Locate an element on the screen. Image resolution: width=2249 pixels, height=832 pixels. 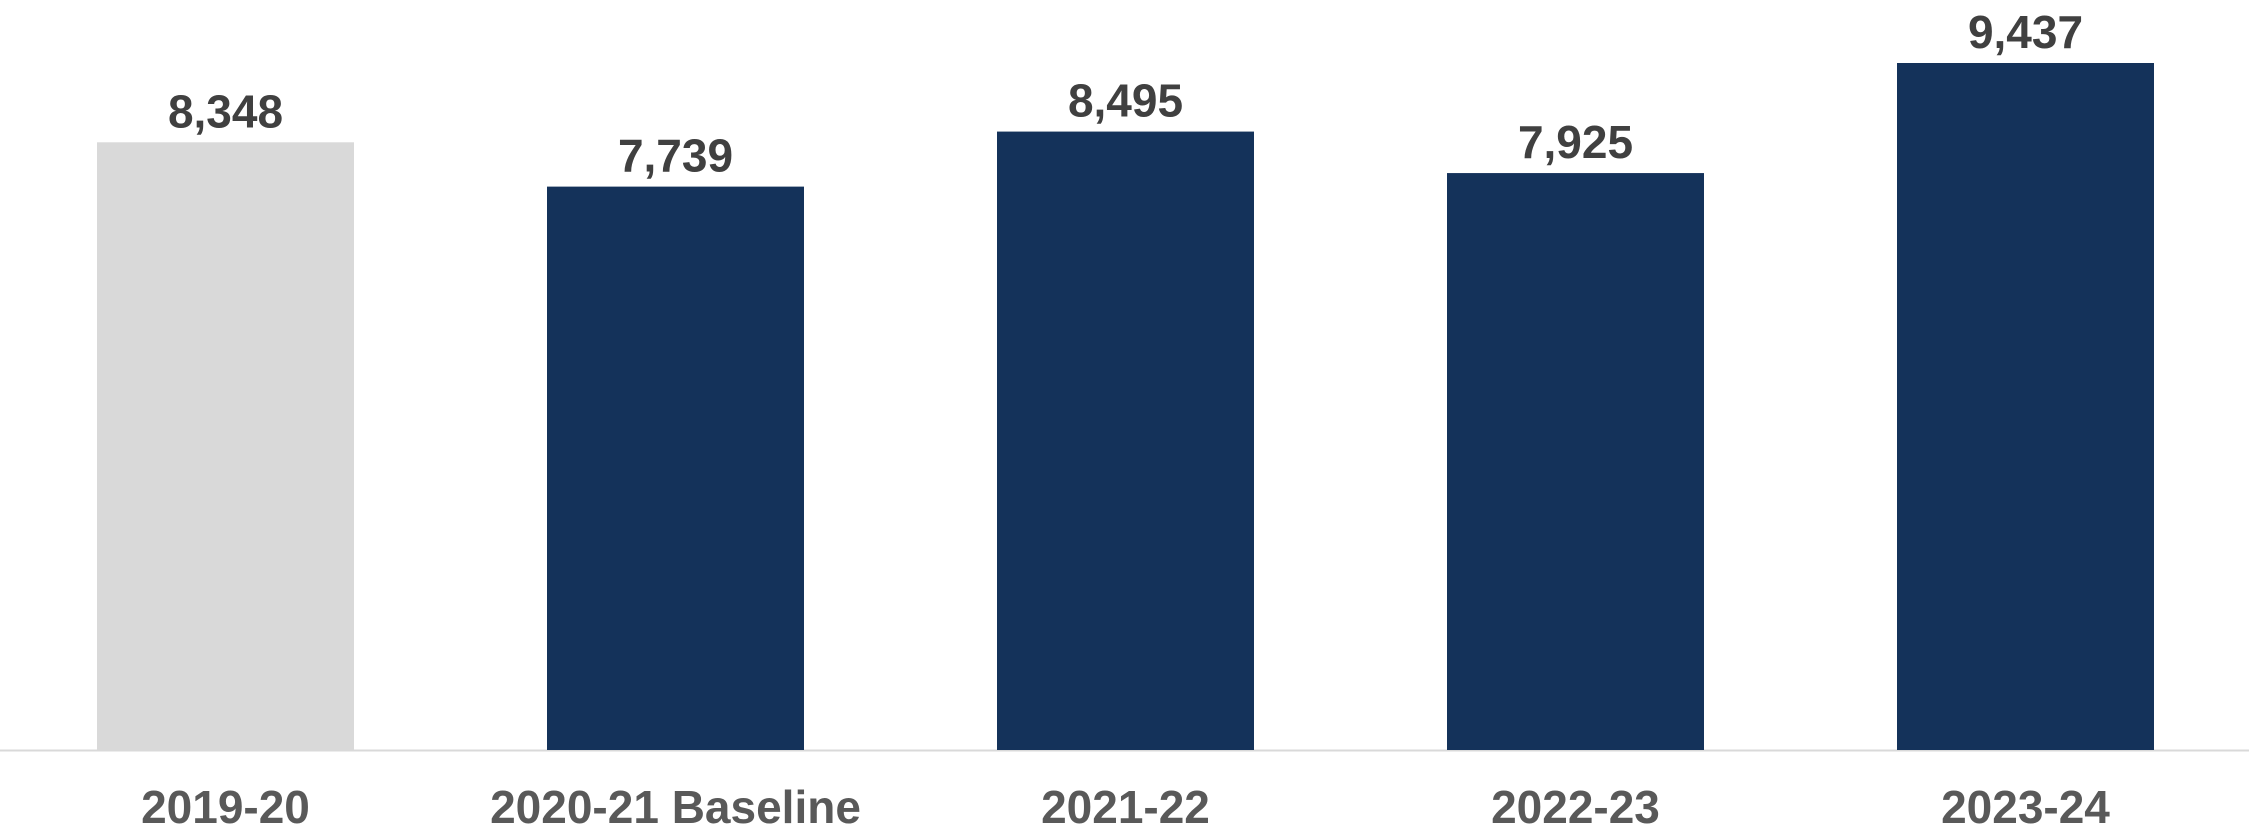
category-label-2: 2021-22 is located at coordinates (1125, 806).